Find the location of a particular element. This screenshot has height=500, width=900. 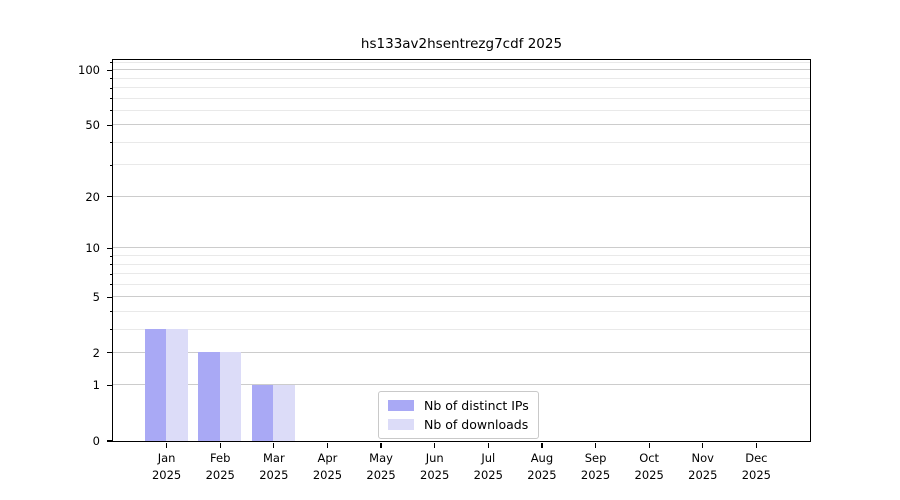

y-tick-label: 0 is located at coordinates (96, 441).